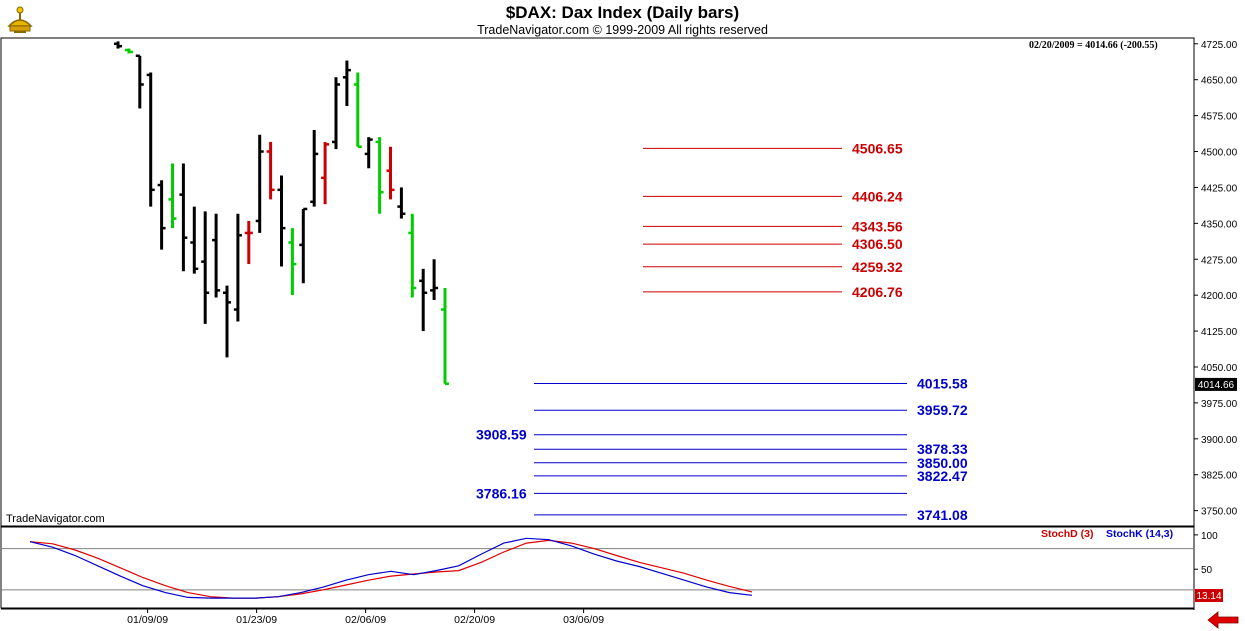  I want to click on level-label: 3786.16, so click(501, 493).